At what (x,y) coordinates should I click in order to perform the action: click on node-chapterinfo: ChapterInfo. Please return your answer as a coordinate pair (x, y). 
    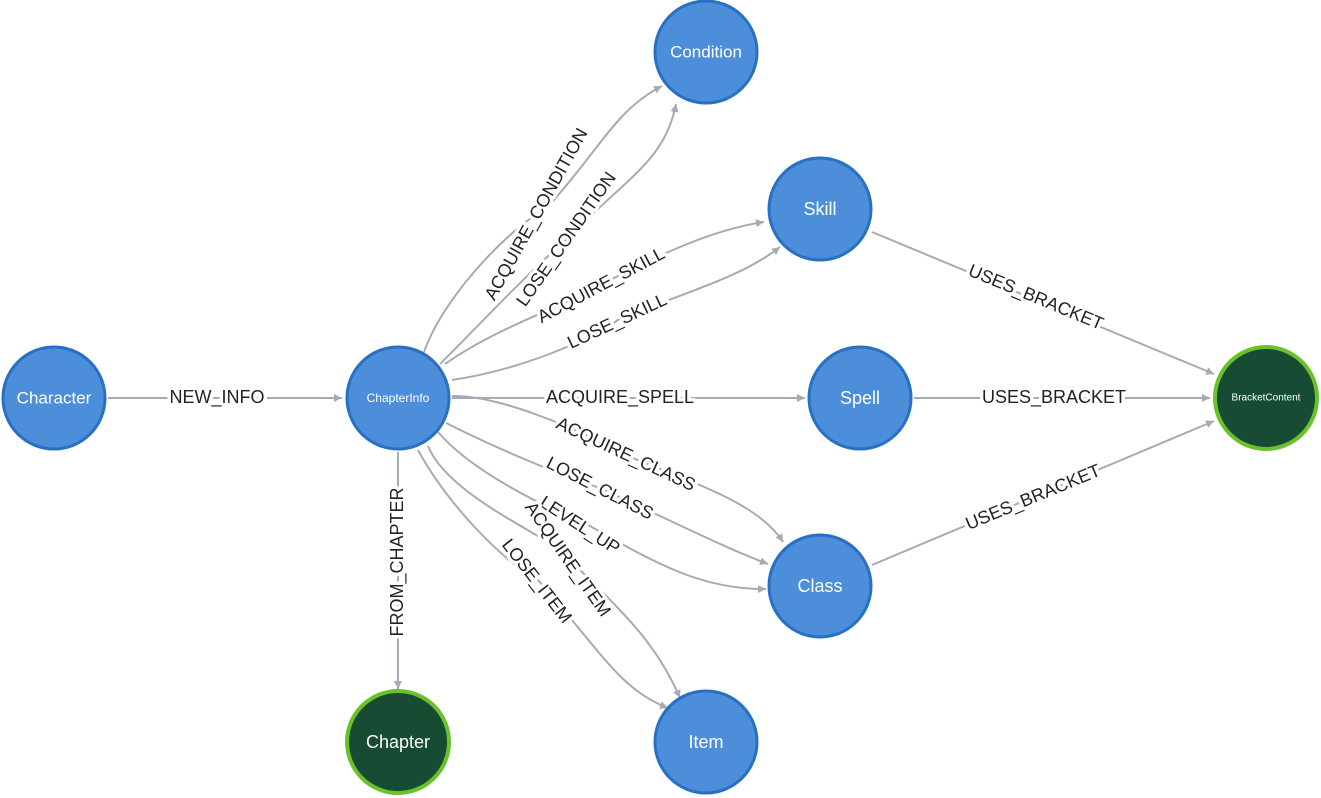
    Looking at the image, I should click on (398, 398).